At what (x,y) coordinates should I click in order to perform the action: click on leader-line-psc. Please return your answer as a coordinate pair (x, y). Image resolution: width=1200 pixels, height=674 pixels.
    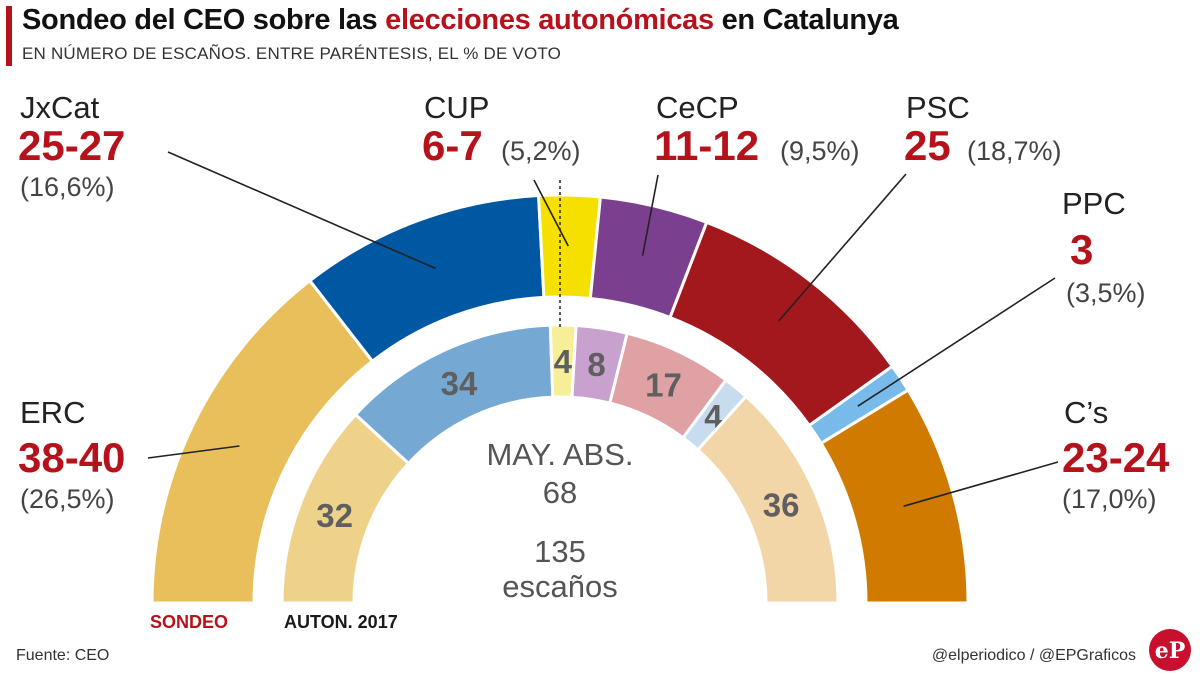
    Looking at the image, I should click on (842, 247).